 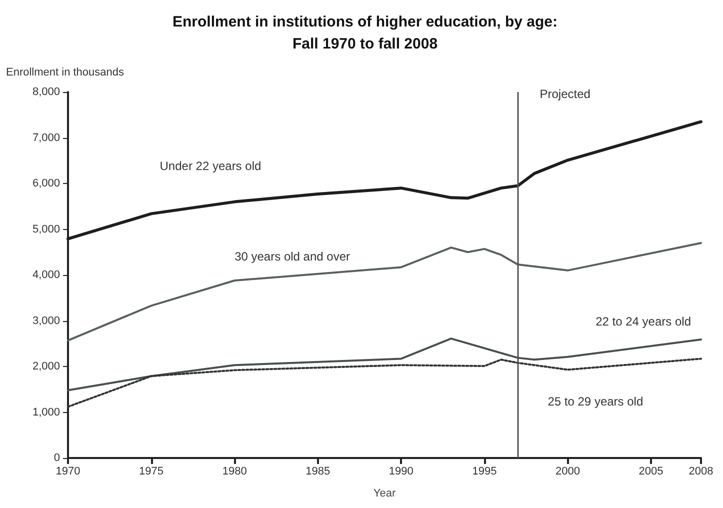 What do you see at coordinates (46, 184) in the screenshot?
I see `y-tick-label: 6,000` at bounding box center [46, 184].